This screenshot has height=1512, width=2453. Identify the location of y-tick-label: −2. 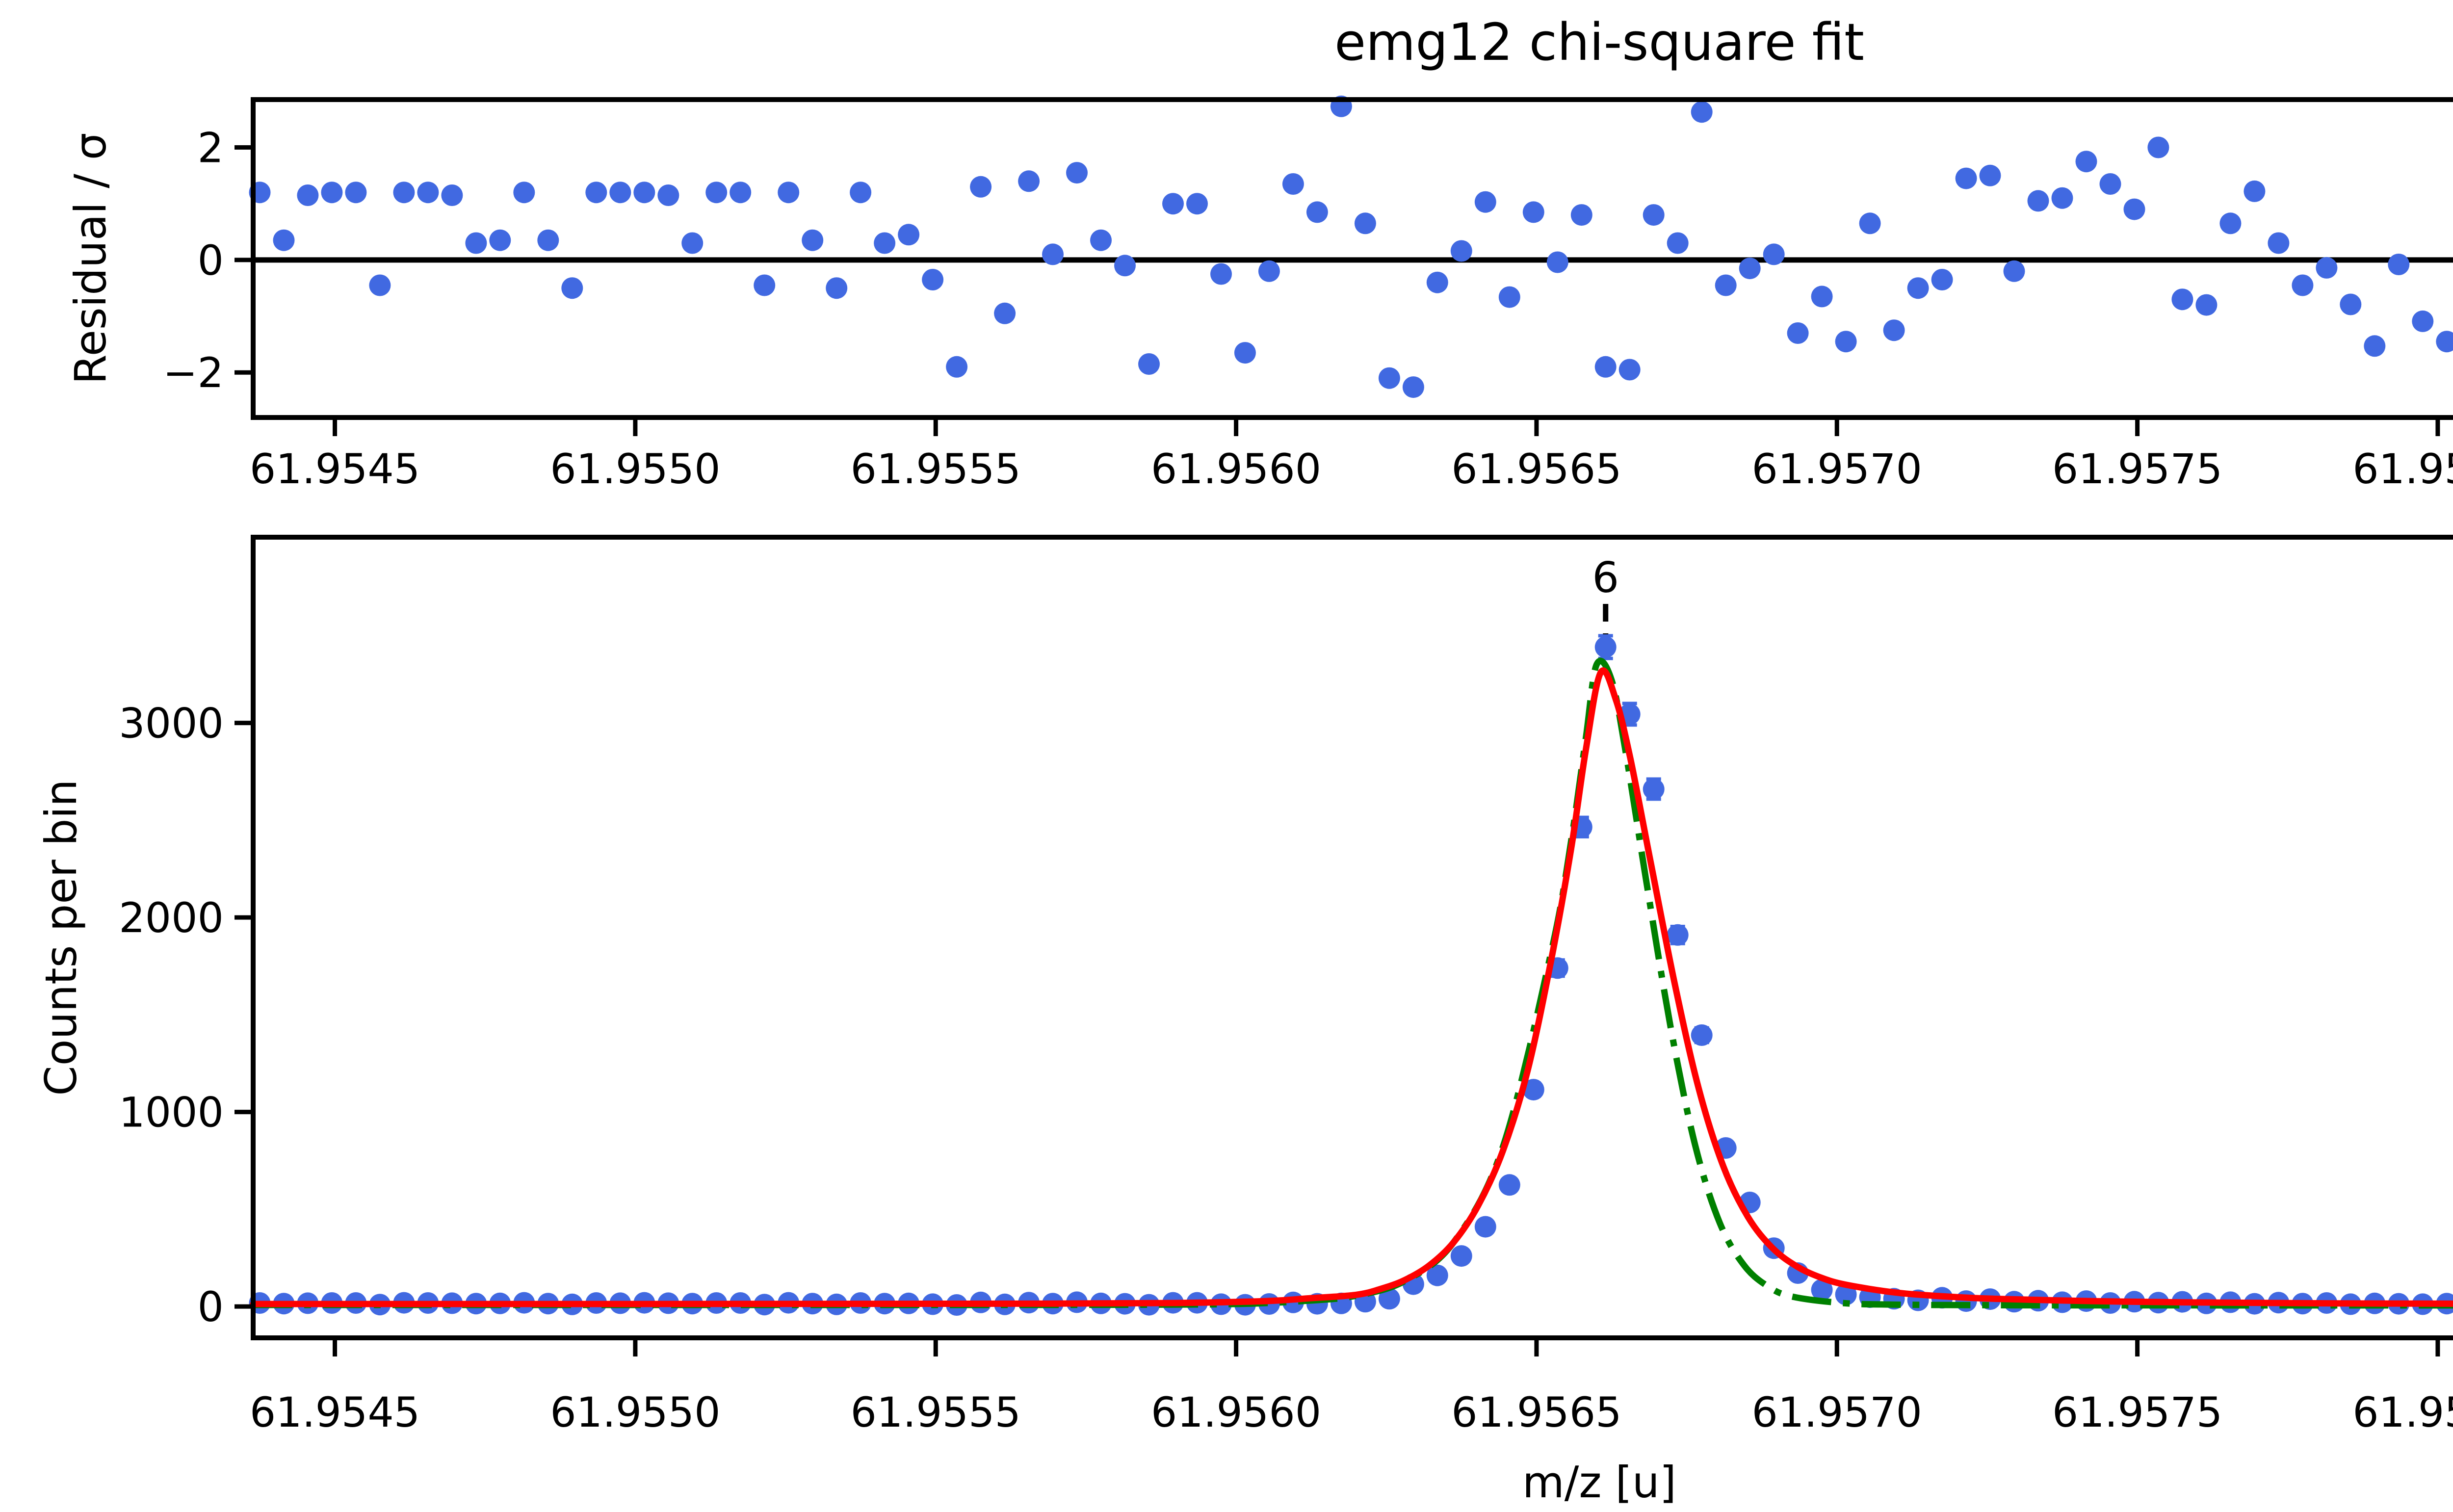
(193, 373).